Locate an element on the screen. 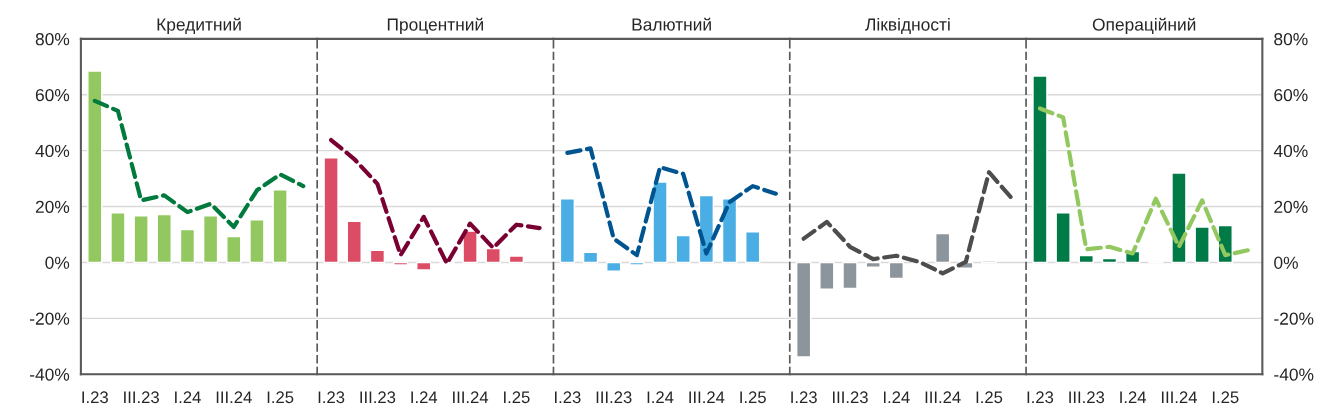  text: 40% is located at coordinates (1290, 151).